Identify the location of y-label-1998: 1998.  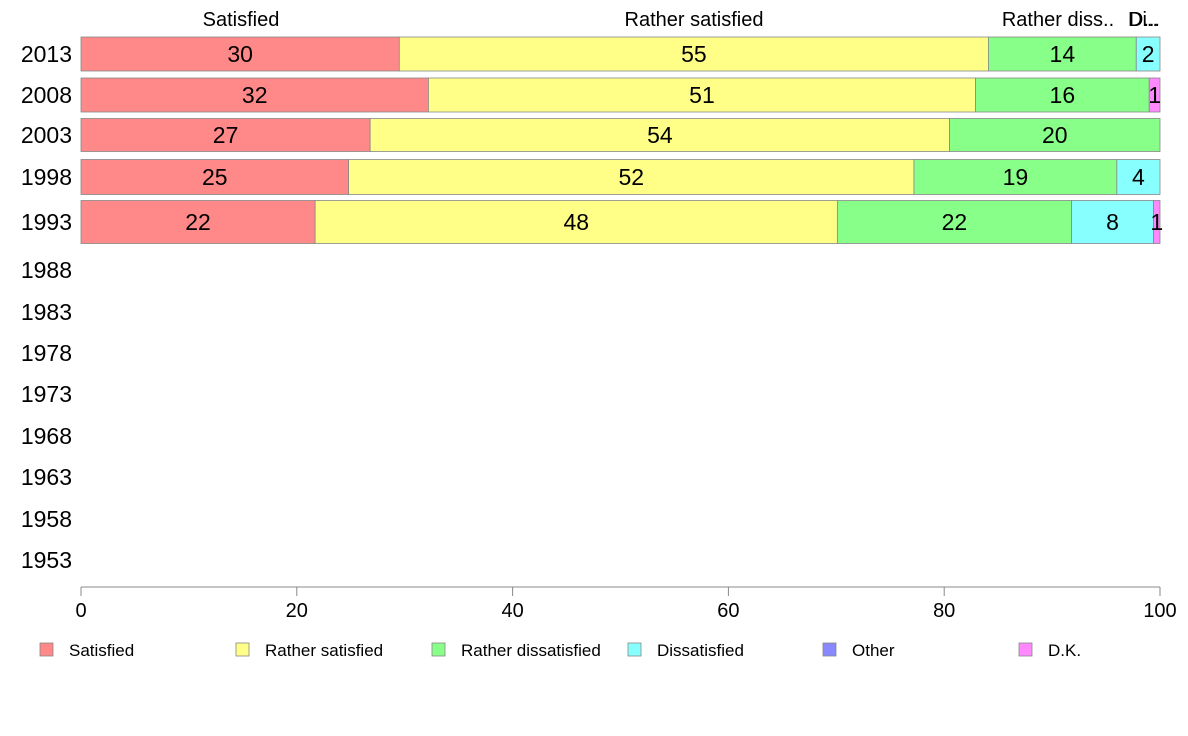
(46, 177).